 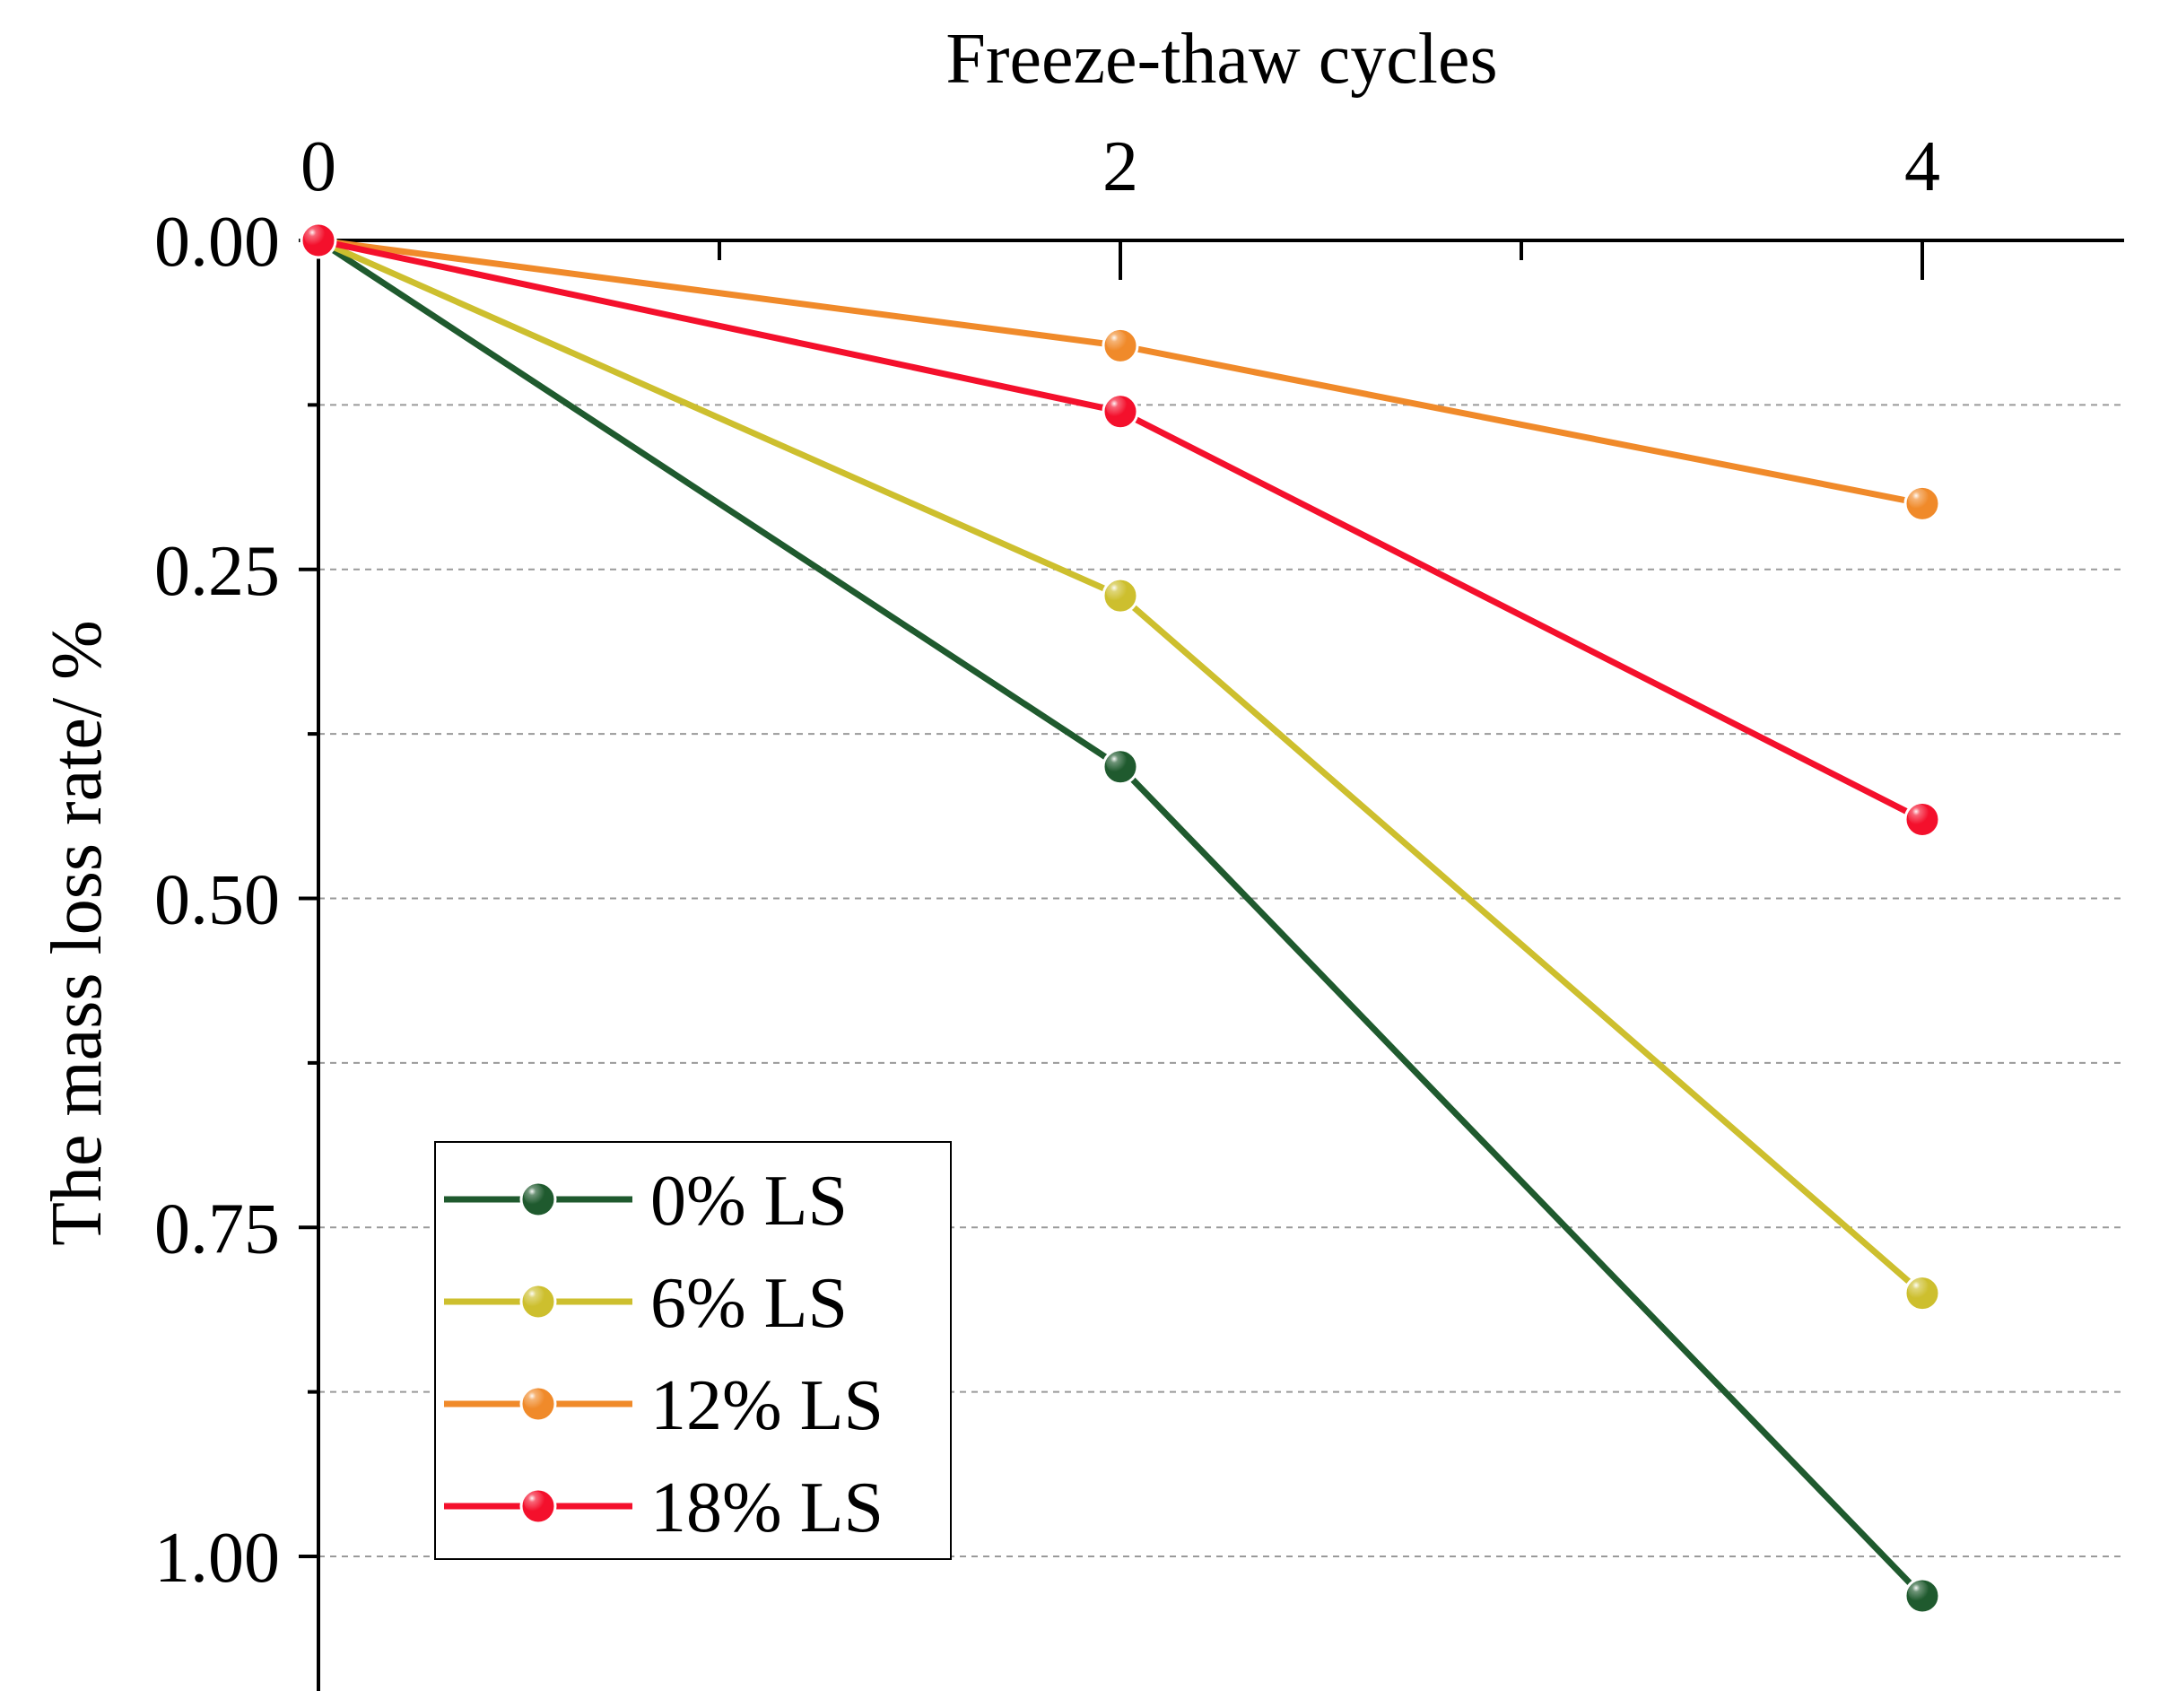 What do you see at coordinates (646, 1201) in the screenshot?
I see `legend-item: 0% LS` at bounding box center [646, 1201].